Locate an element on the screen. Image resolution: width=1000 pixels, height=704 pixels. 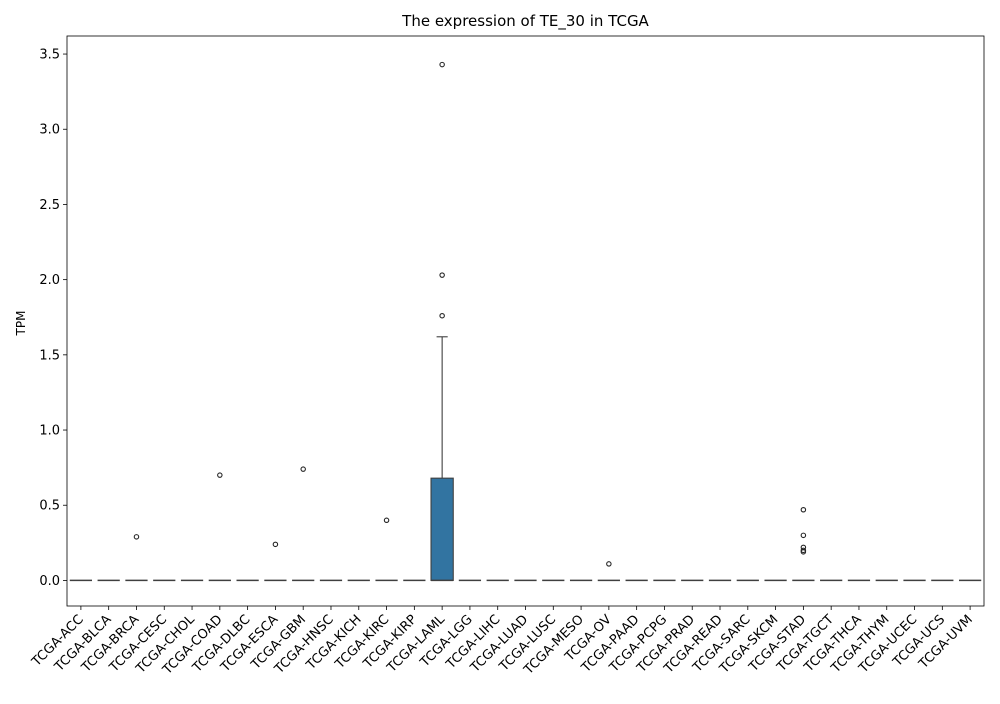
box-tcga-gbm is located at coordinates (303, 524).